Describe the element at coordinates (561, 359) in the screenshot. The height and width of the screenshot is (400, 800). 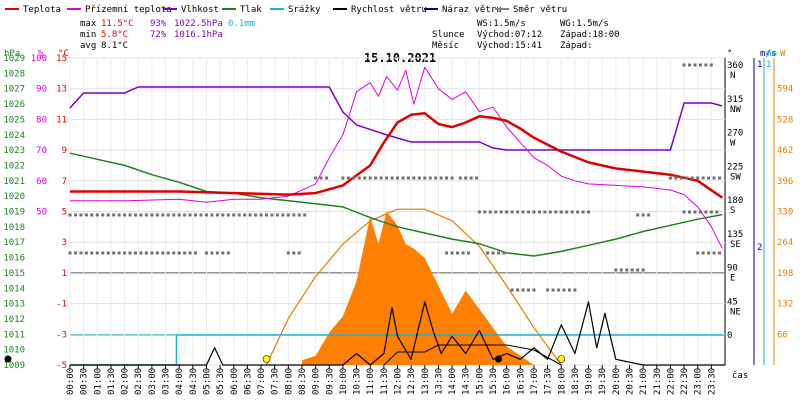
I see `sunset-marker` at that location.